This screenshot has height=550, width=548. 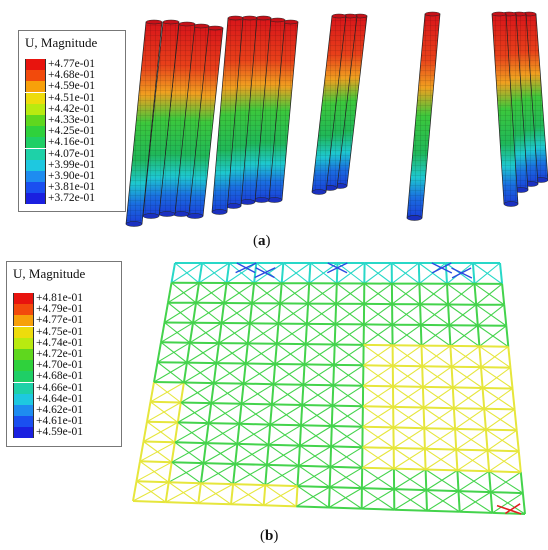 I want to click on legend-value: +4.77e-01, so click(x=60, y=320).